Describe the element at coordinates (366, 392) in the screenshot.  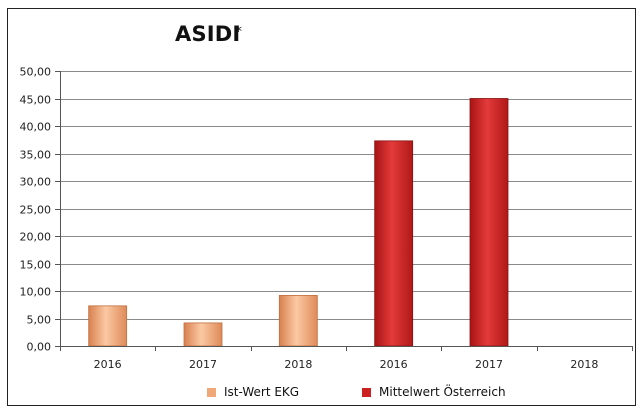
I see `legend-swatch-mittelwert` at that location.